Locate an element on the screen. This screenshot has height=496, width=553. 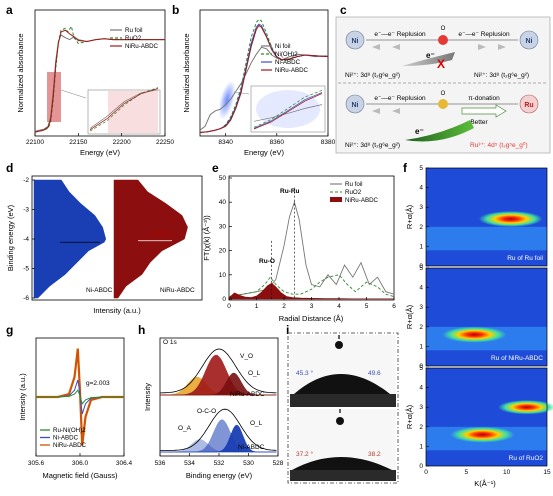
panel-g-plot-area is located at coordinates (80, 397).